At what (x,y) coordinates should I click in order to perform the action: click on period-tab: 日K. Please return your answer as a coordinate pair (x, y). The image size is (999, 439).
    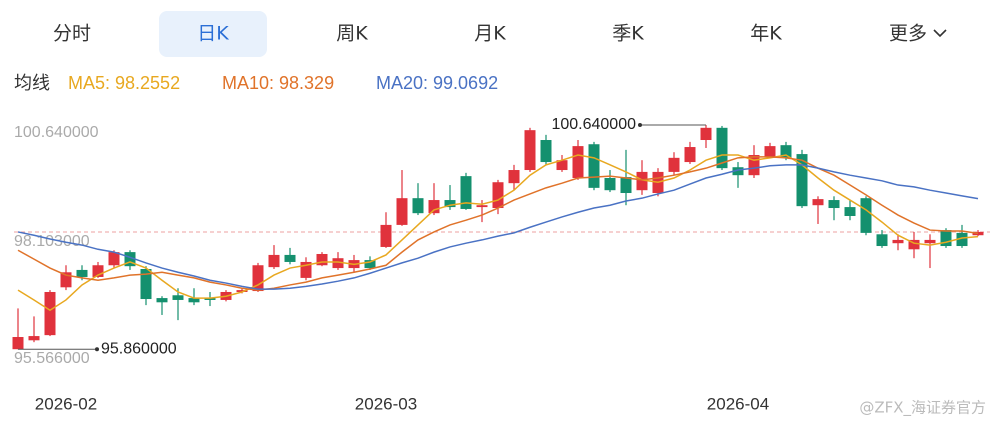
    Looking at the image, I should click on (213, 34).